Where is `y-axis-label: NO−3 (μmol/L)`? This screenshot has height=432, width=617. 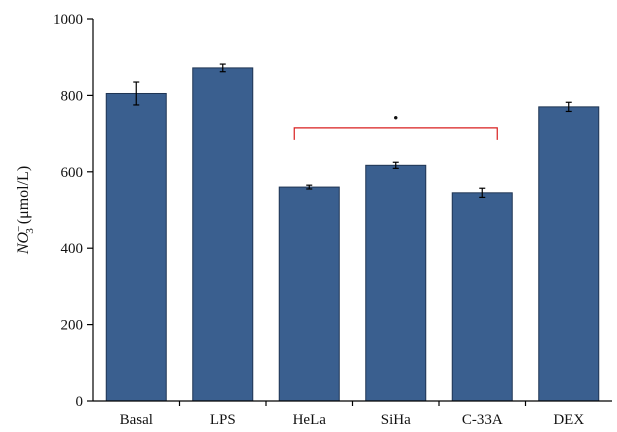
y-axis-label: NO−3 (μmol/L) is located at coordinates (24, 210).